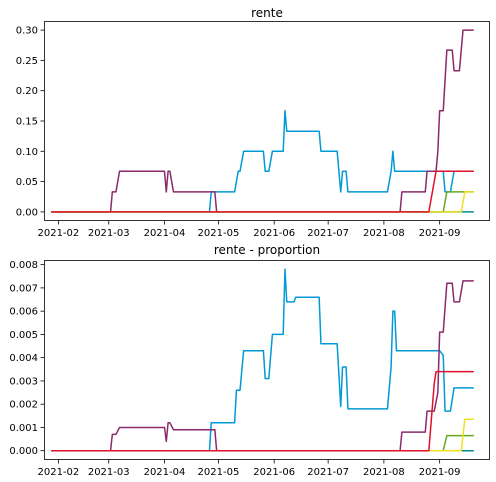 Image resolution: width=496 pixels, height=482 pixels. What do you see at coordinates (27, 152) in the screenshot?
I see `y-tick-label: 0.10` at bounding box center [27, 152].